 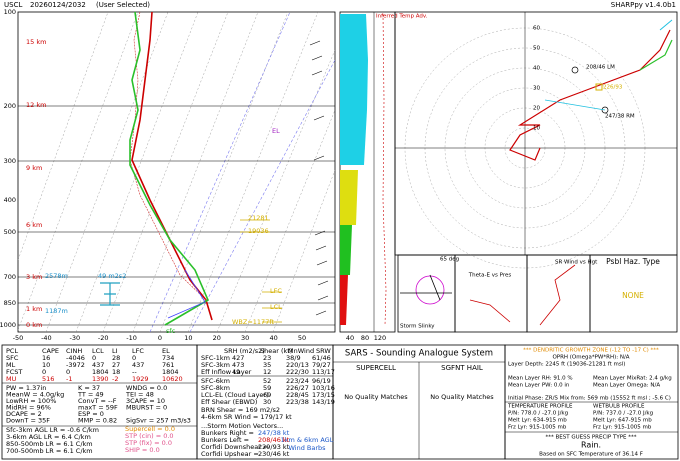 What do you see at coordinates (591, 438) in the screenshot?
I see `precip-title: *** BEST GUESS PRECIP TYPE ***` at bounding box center [591, 438].